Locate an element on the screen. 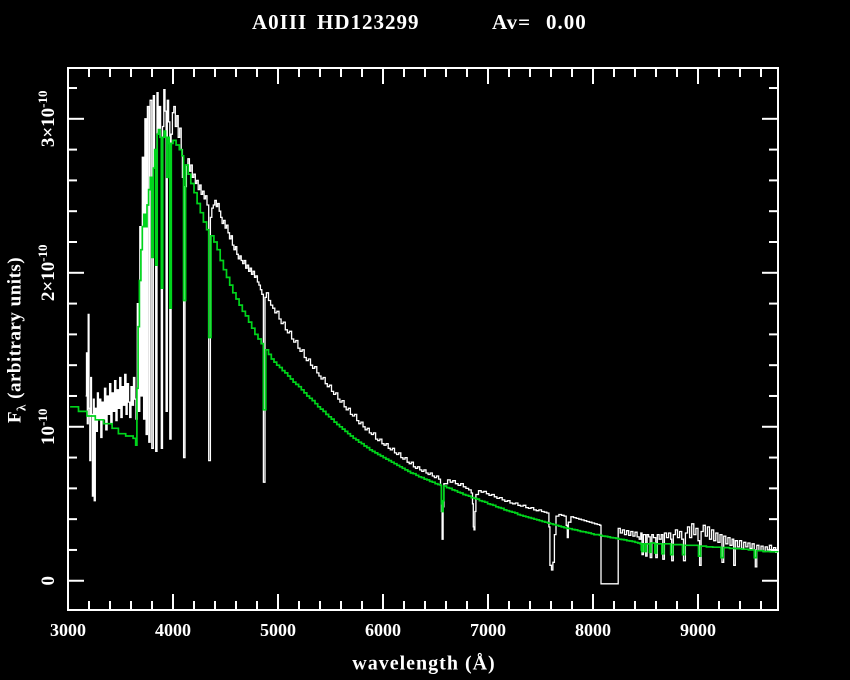 This screenshot has height=680, width=850. y-title-subscript: λ is located at coordinates (21, 408).